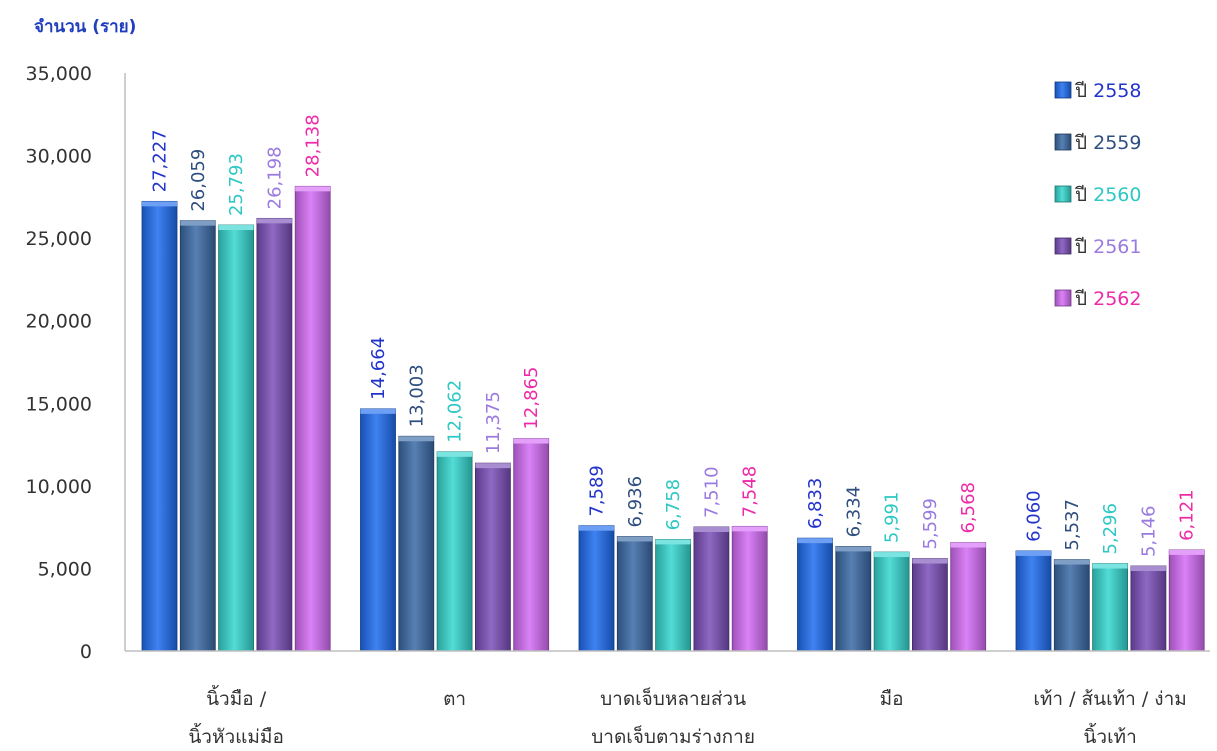  I want to click on x-category-label: นิ้วเท้า, so click(1109, 735).